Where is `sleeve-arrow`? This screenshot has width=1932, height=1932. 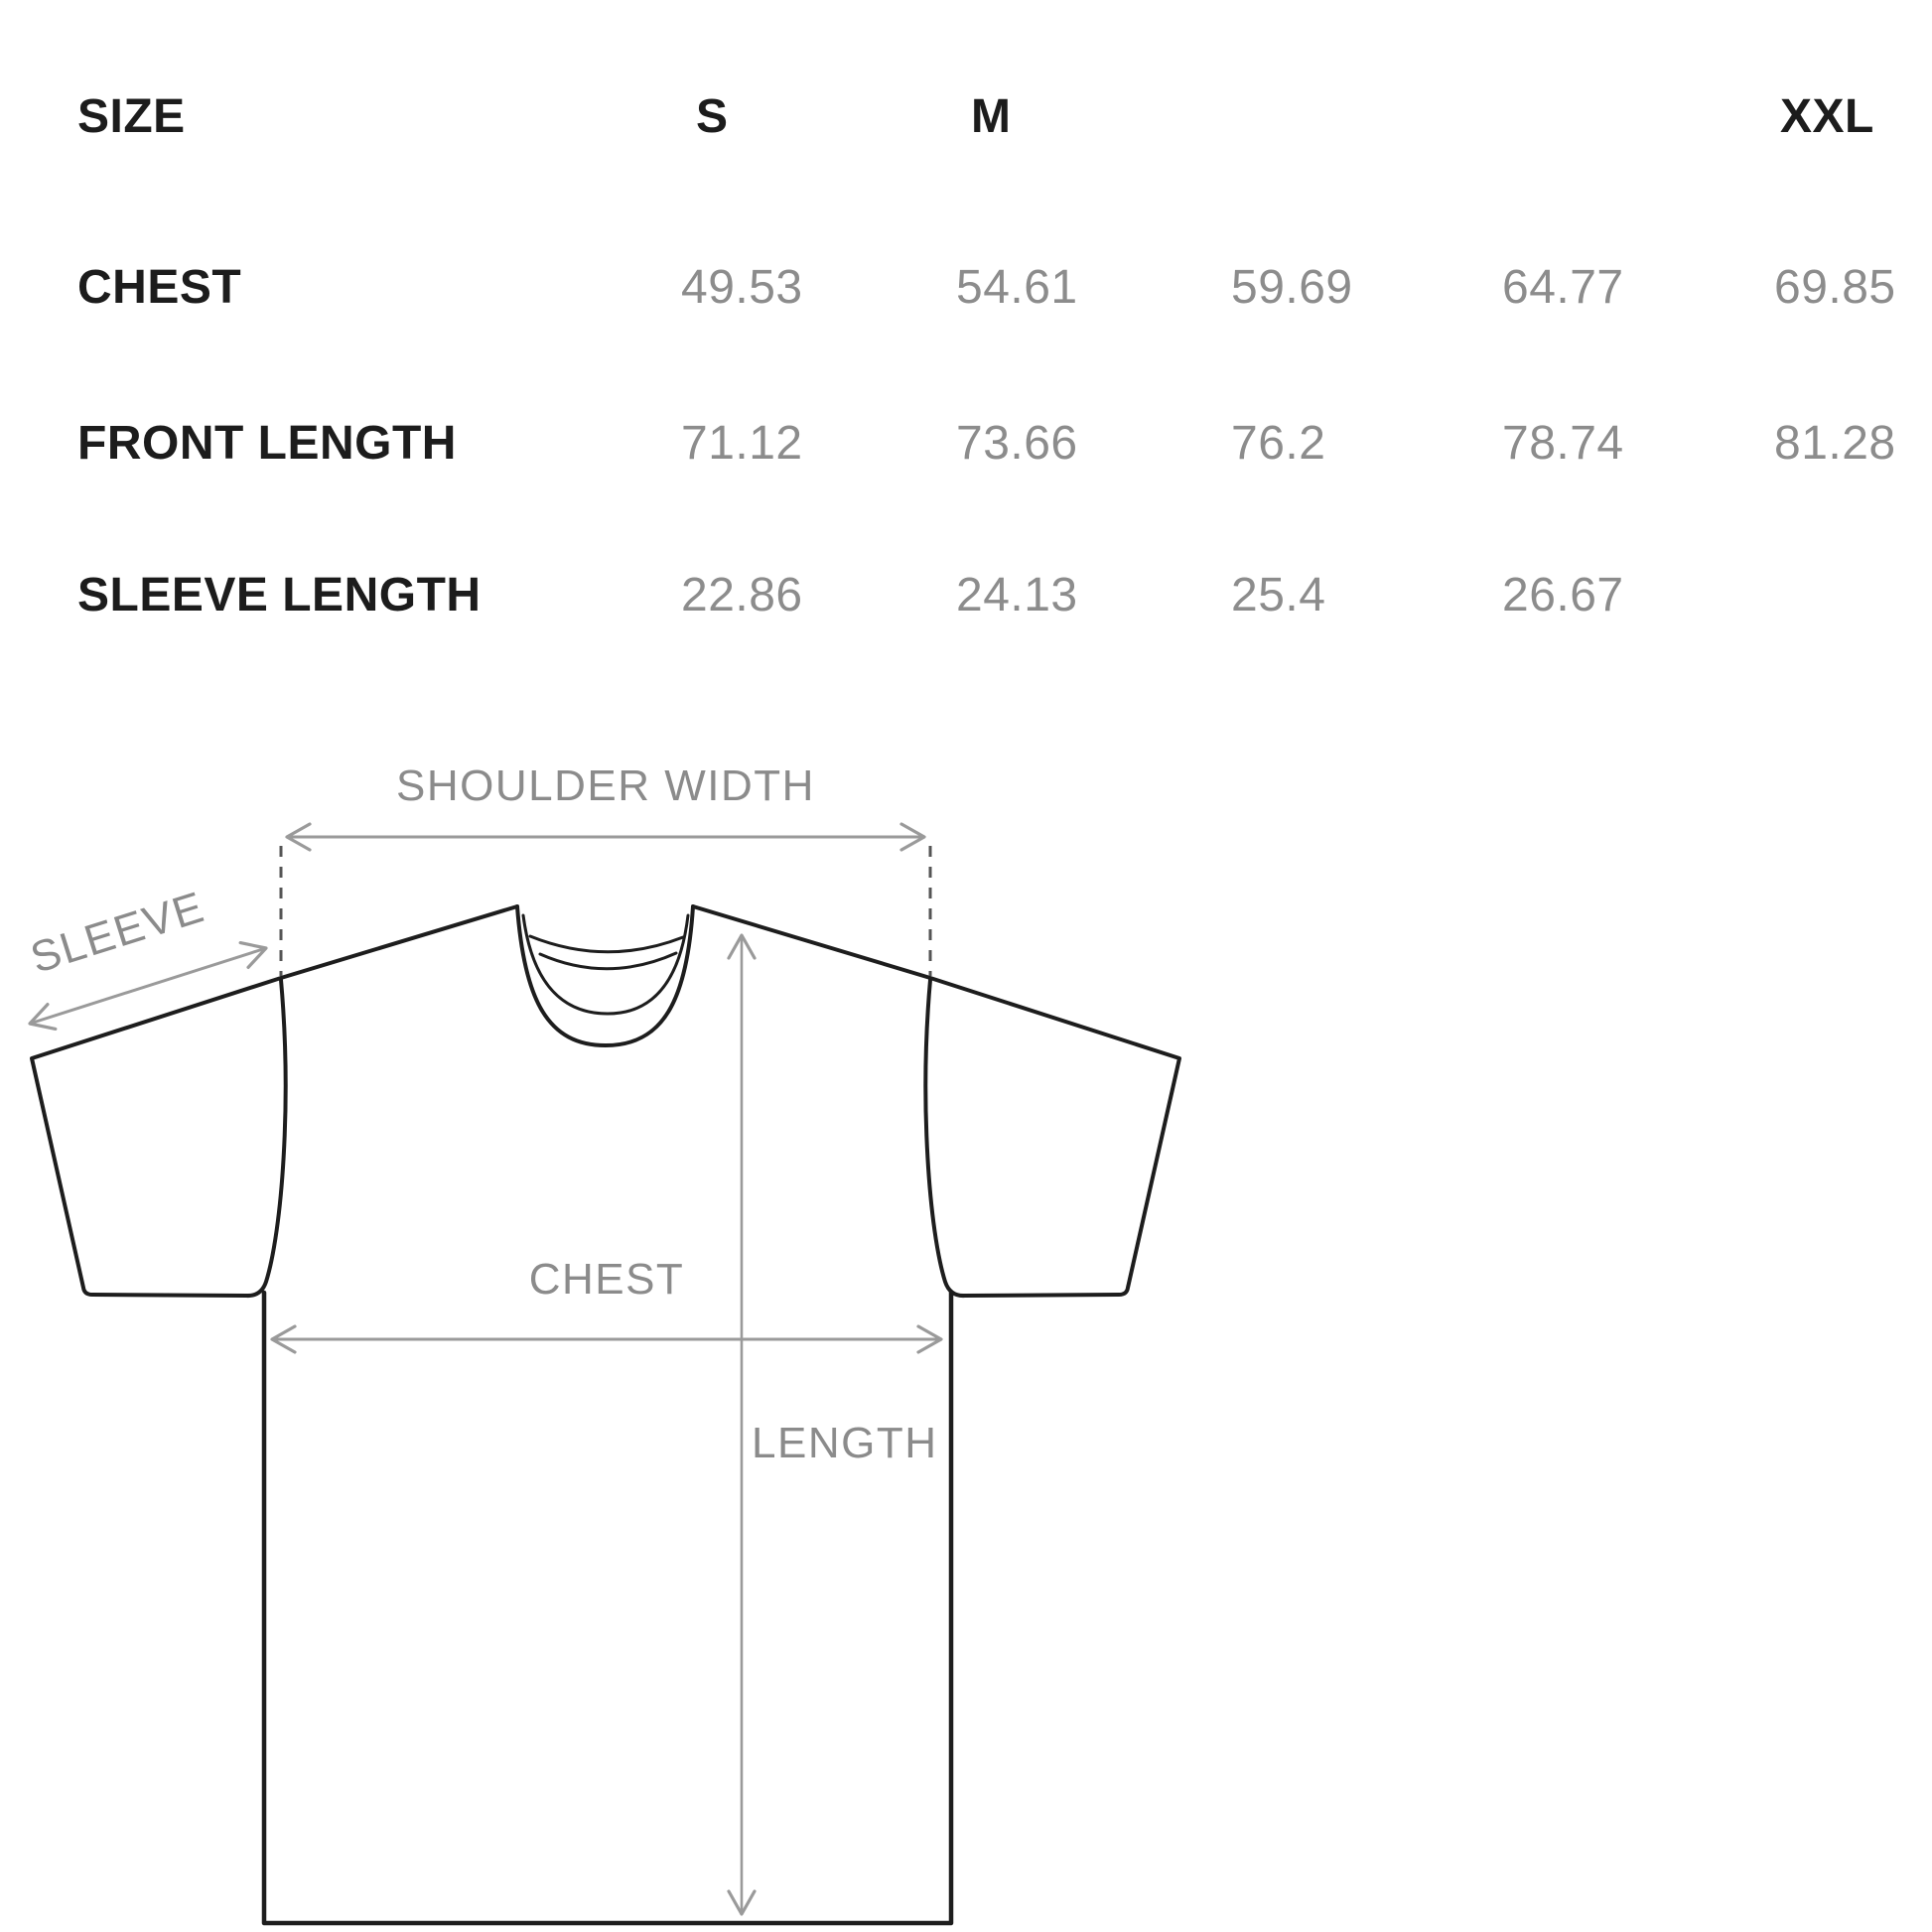 sleeve-arrow is located at coordinates (148, 986).